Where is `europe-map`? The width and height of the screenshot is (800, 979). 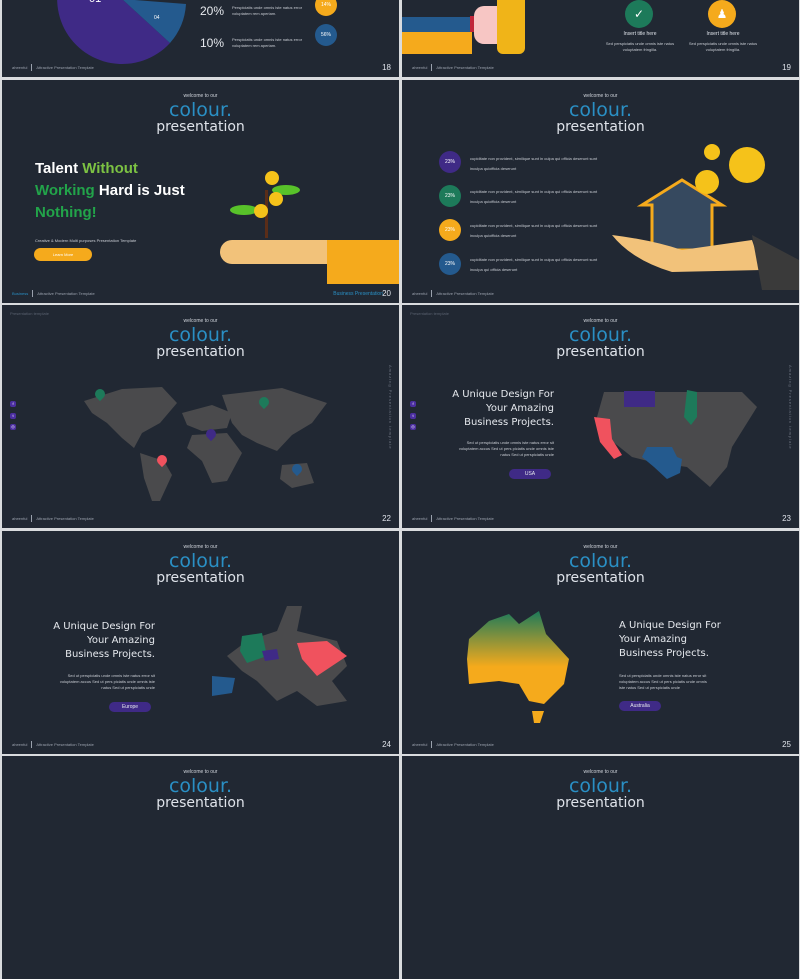
europe-map is located at coordinates (279, 656).